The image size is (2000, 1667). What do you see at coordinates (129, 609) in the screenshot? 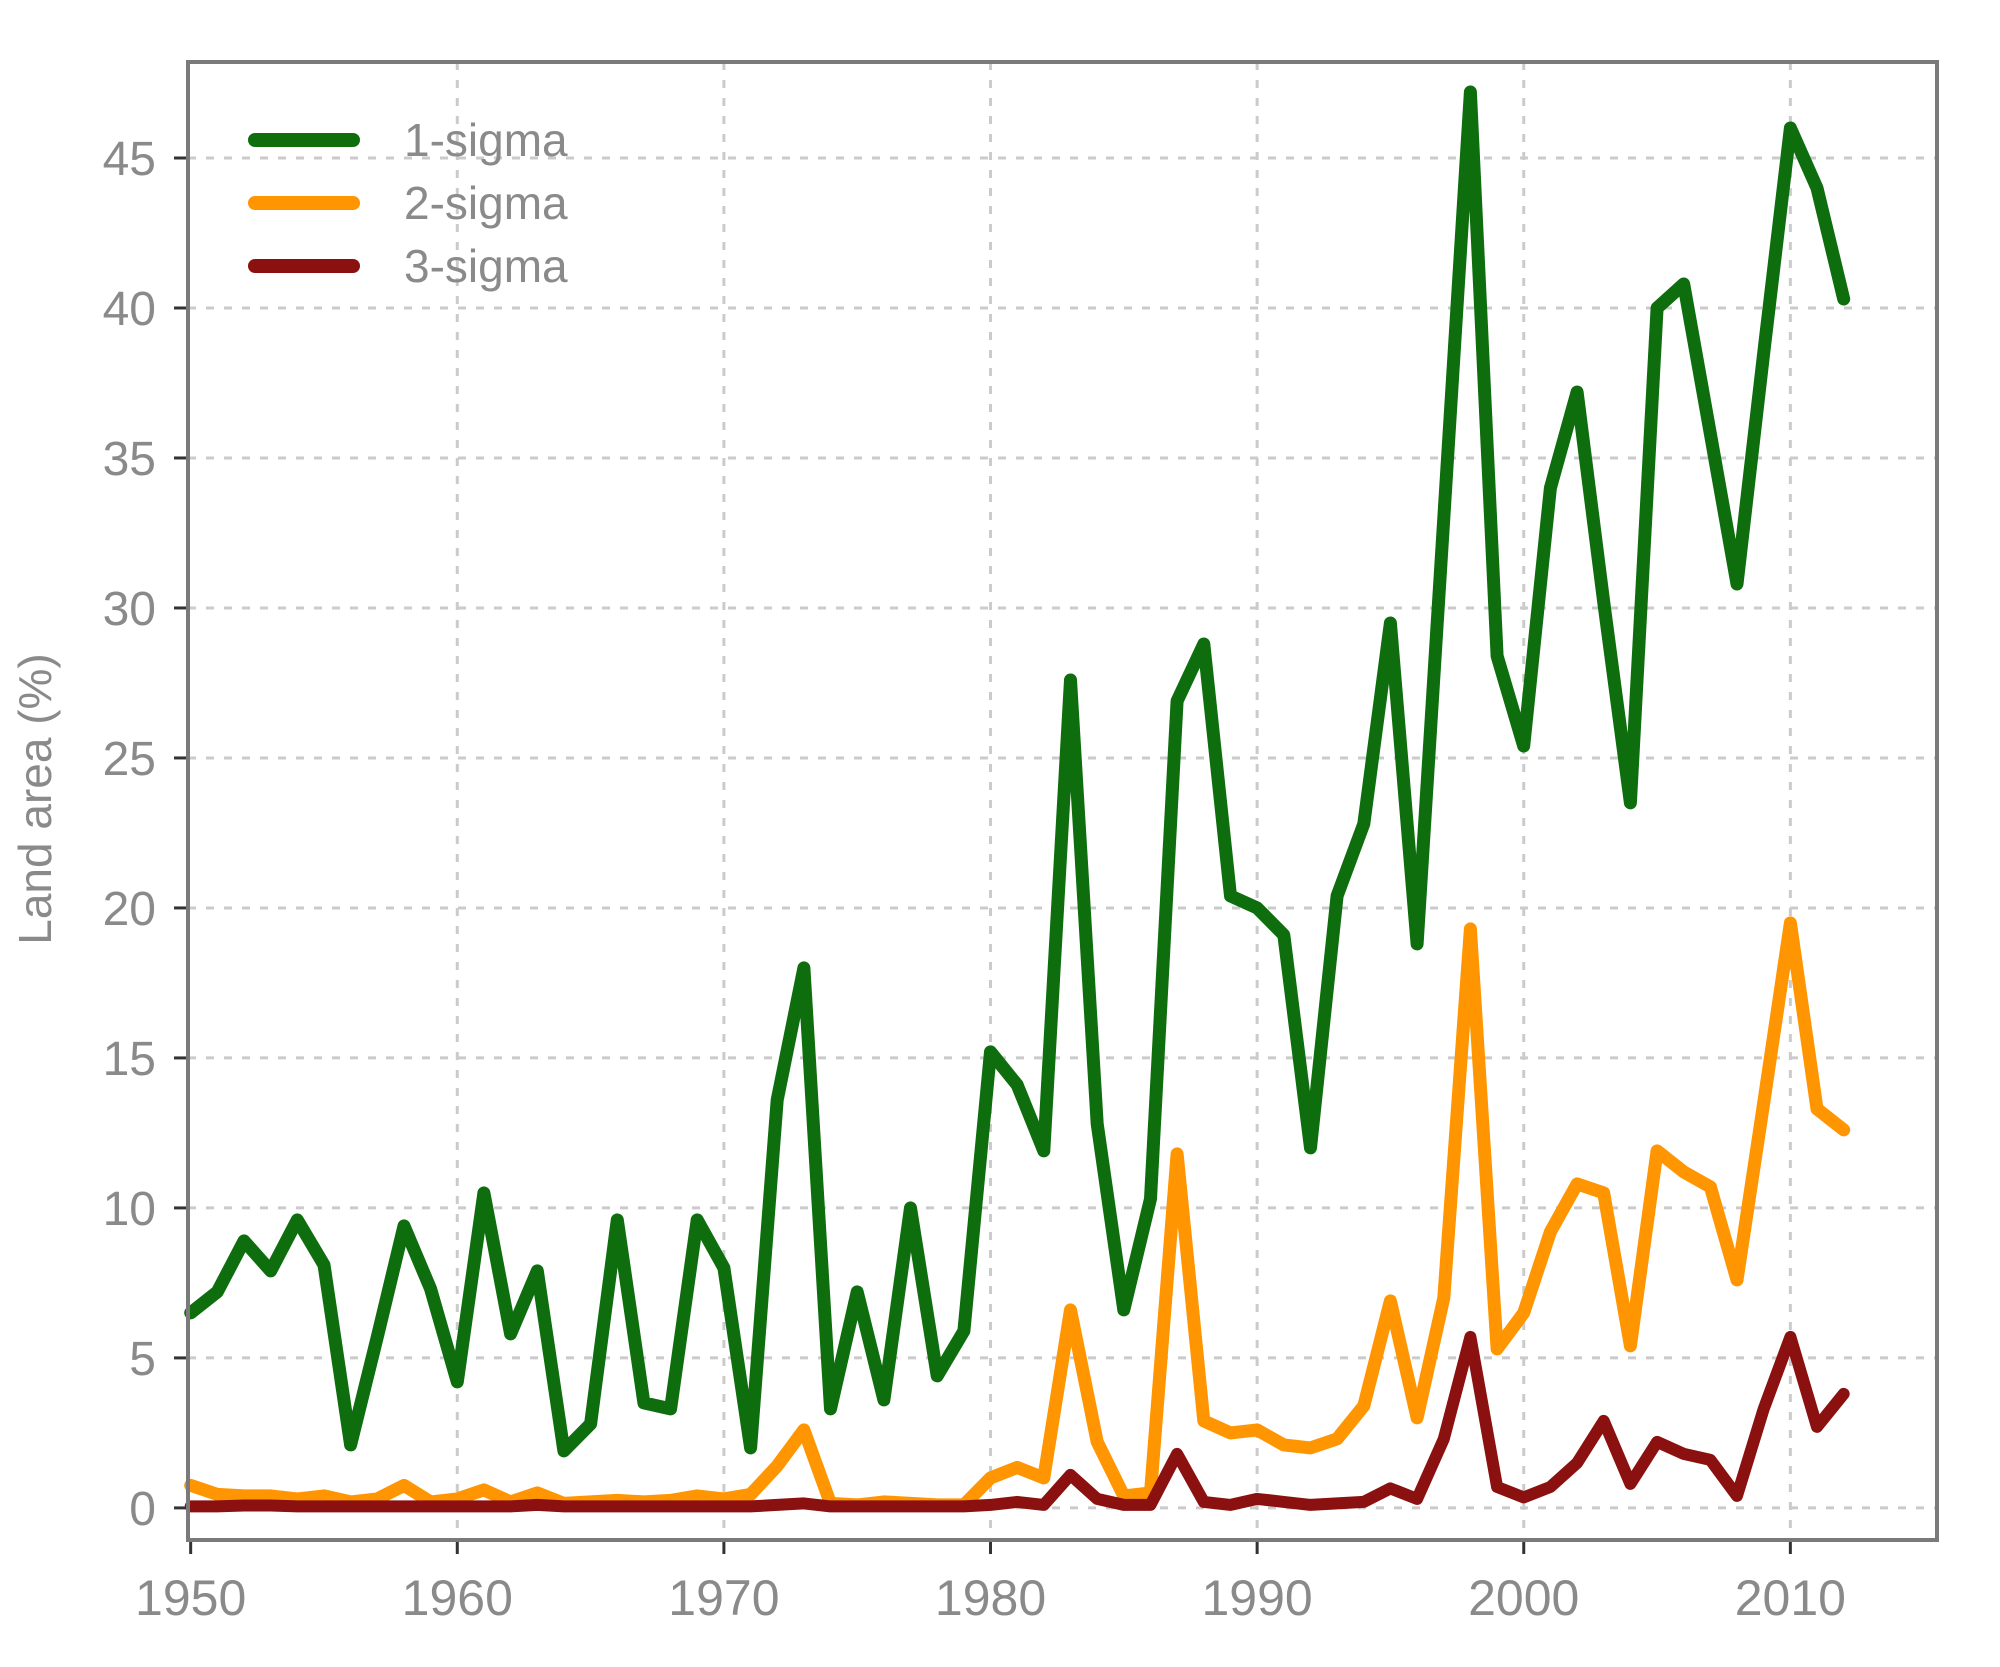
I see `y-tick-label: 30` at bounding box center [129, 609].